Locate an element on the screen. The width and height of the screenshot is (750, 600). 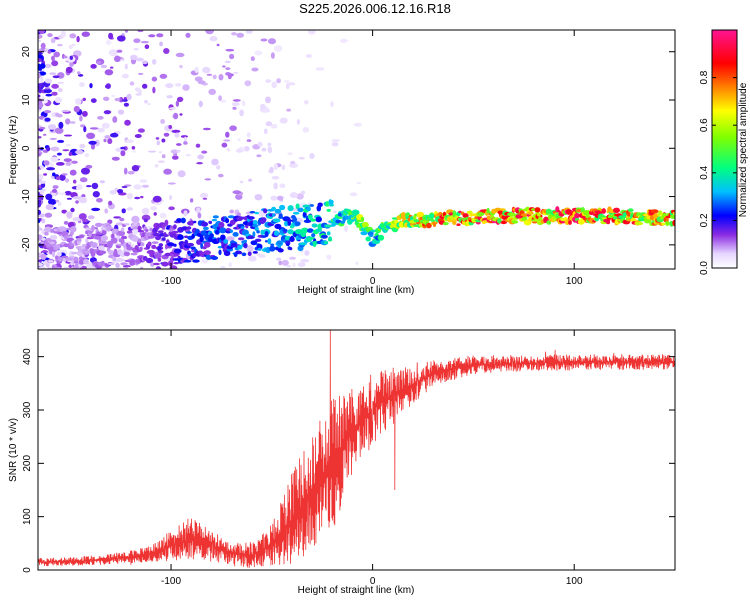
snr-x-tick-label: 100 is located at coordinates (574, 581).